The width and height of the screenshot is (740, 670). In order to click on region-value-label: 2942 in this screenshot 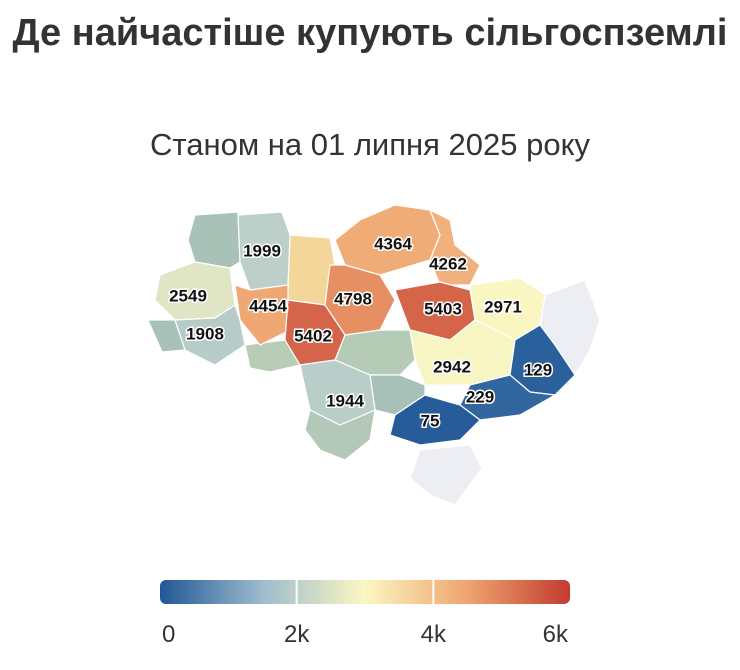, I will do `click(452, 366)`.